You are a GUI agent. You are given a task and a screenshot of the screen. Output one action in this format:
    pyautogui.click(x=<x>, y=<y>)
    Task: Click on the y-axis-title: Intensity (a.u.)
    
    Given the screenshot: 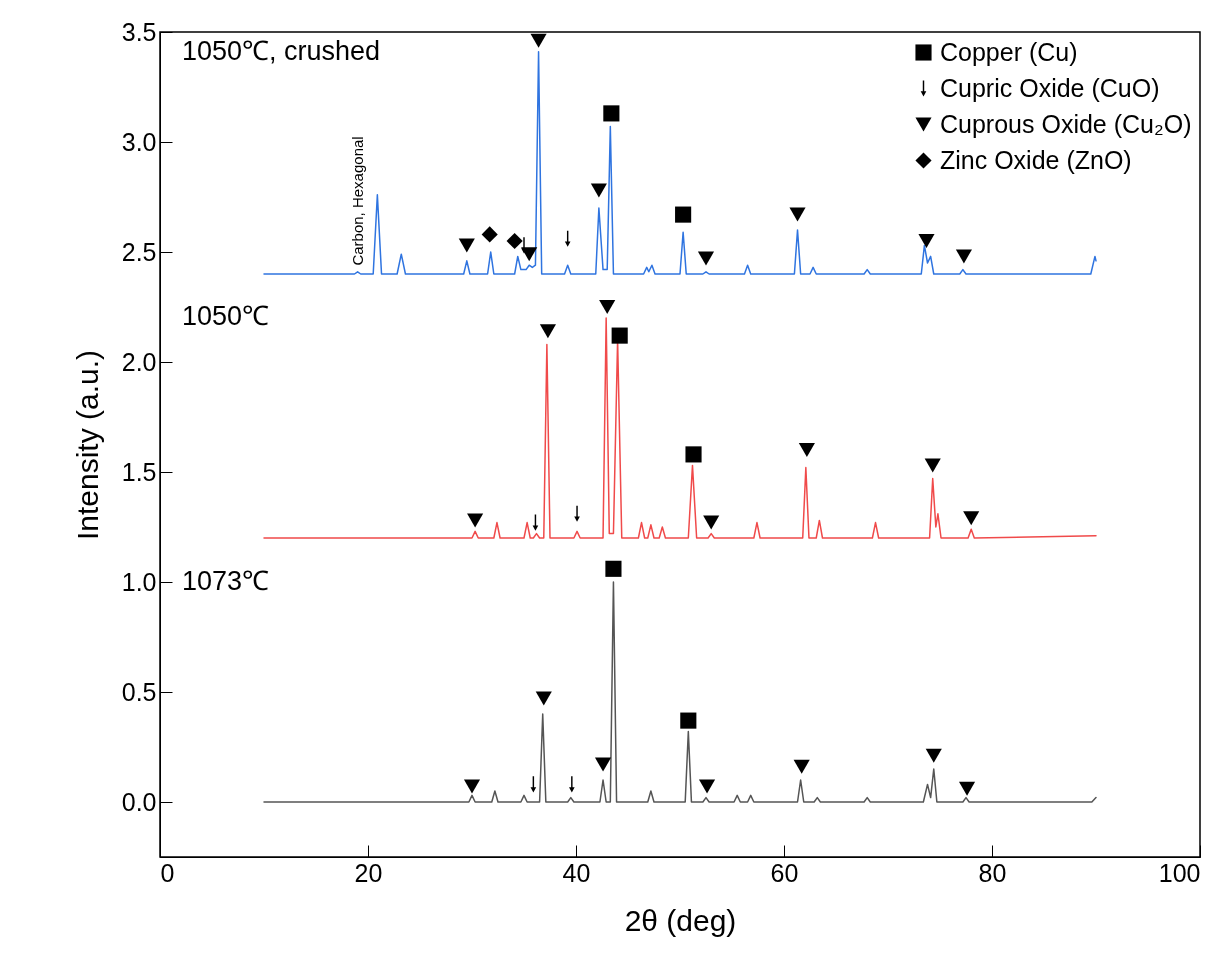 What is the action you would take?
    pyautogui.click(x=87, y=445)
    